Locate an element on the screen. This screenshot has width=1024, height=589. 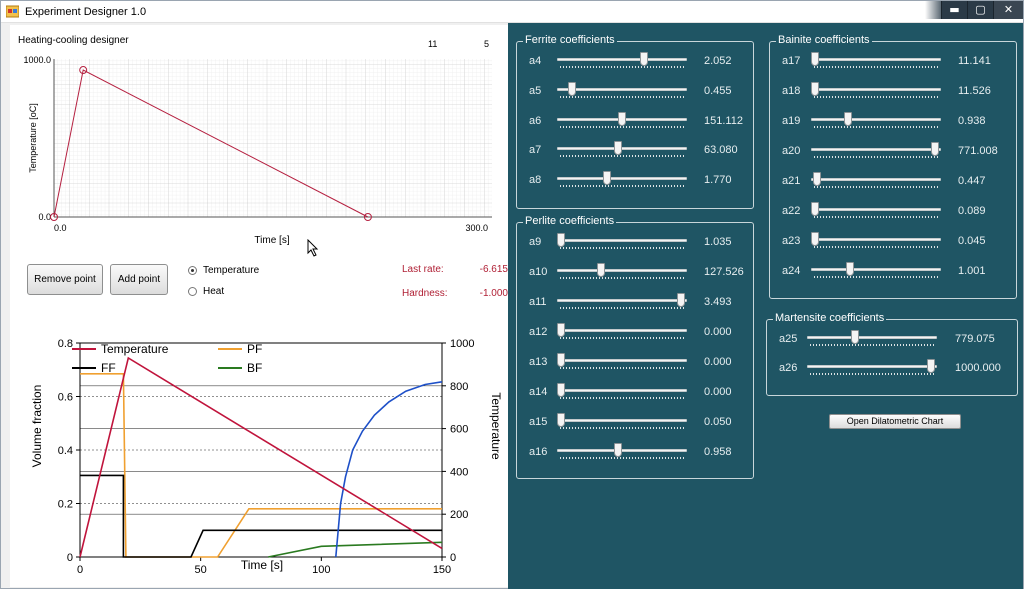
slider-thumb-a18 is located at coordinates (815, 89).